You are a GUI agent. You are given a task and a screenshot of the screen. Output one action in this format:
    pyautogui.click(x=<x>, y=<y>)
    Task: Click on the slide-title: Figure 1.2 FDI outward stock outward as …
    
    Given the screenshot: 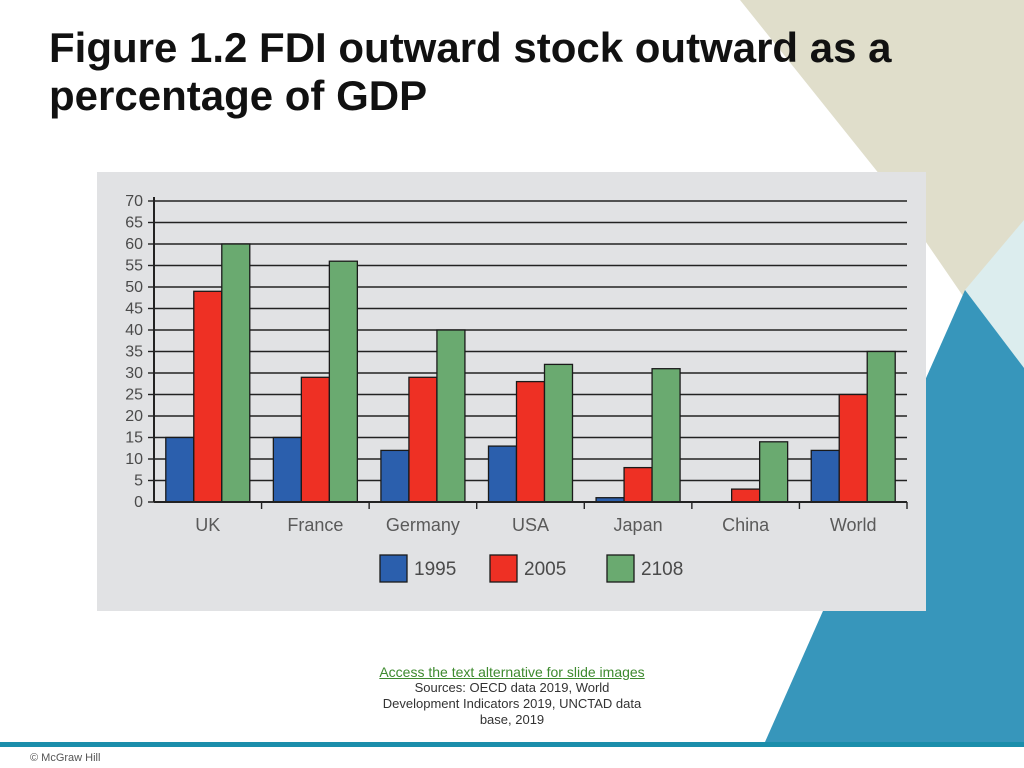 What is the action you would take?
    pyautogui.click(x=470, y=71)
    